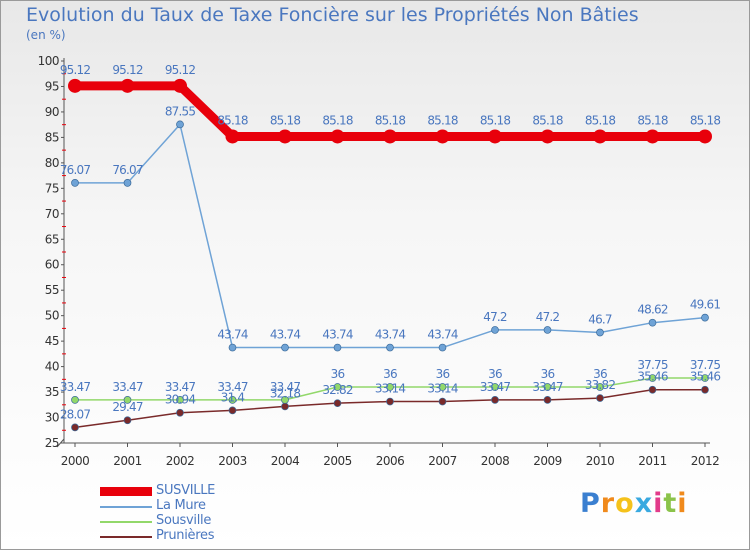 The image size is (750, 550). What do you see at coordinates (46, 35) in the screenshot?
I see `chart-unit: (en %)` at bounding box center [46, 35].